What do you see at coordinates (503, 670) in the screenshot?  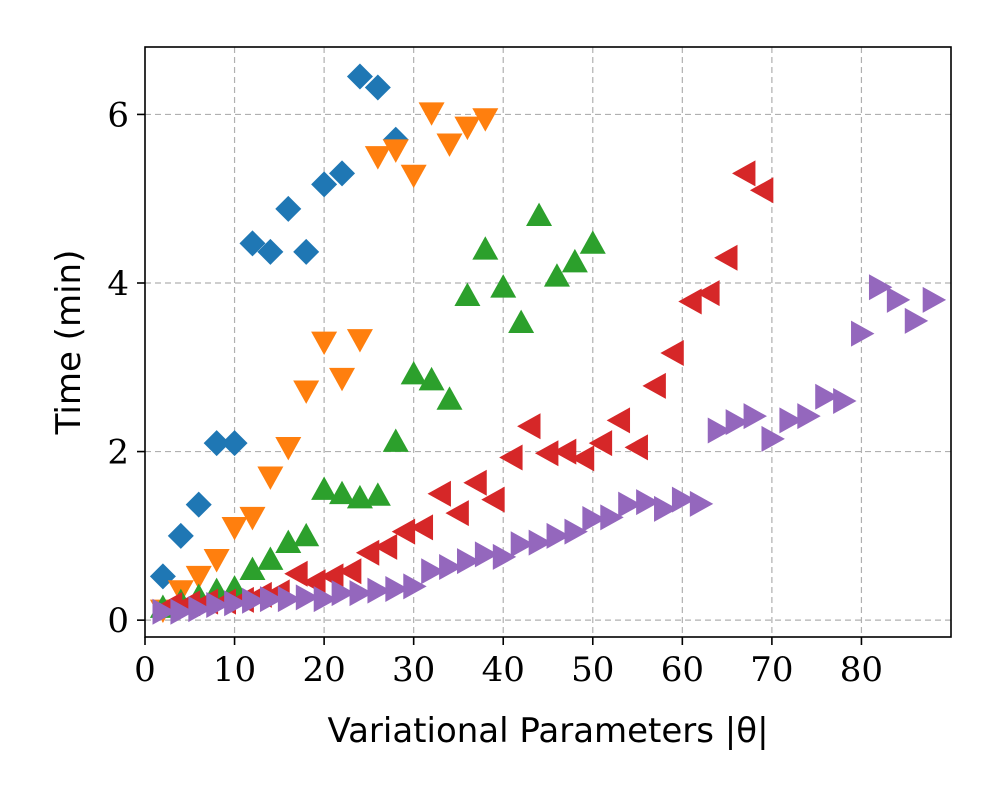 I see `x-tick-label: 40` at bounding box center [503, 670].